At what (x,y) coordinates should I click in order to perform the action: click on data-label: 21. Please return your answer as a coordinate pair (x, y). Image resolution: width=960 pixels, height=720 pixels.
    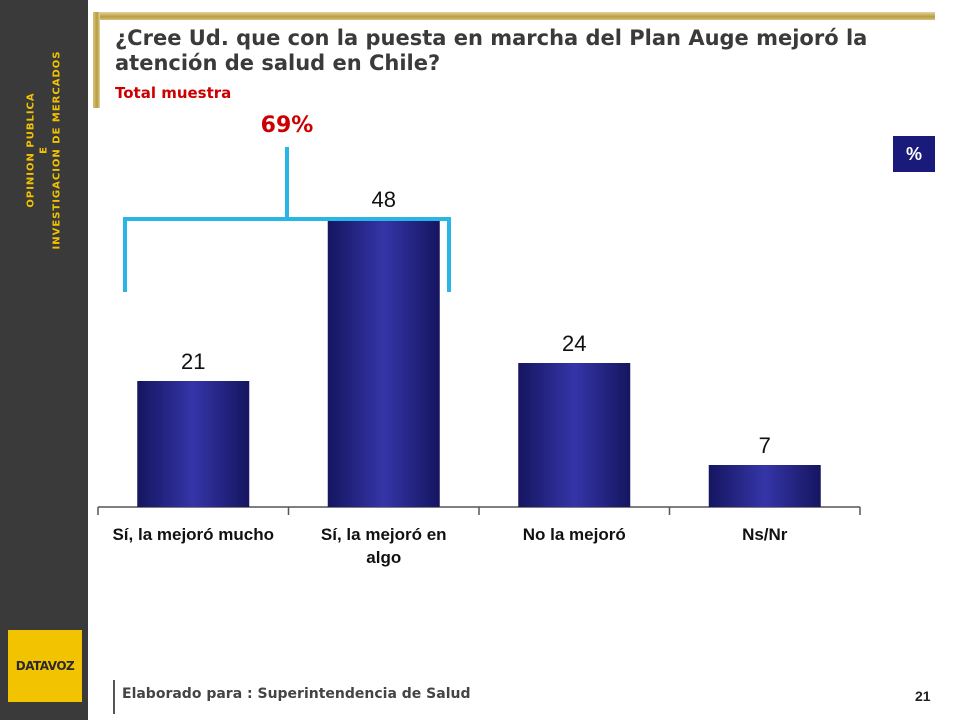
    Looking at the image, I should click on (193, 361).